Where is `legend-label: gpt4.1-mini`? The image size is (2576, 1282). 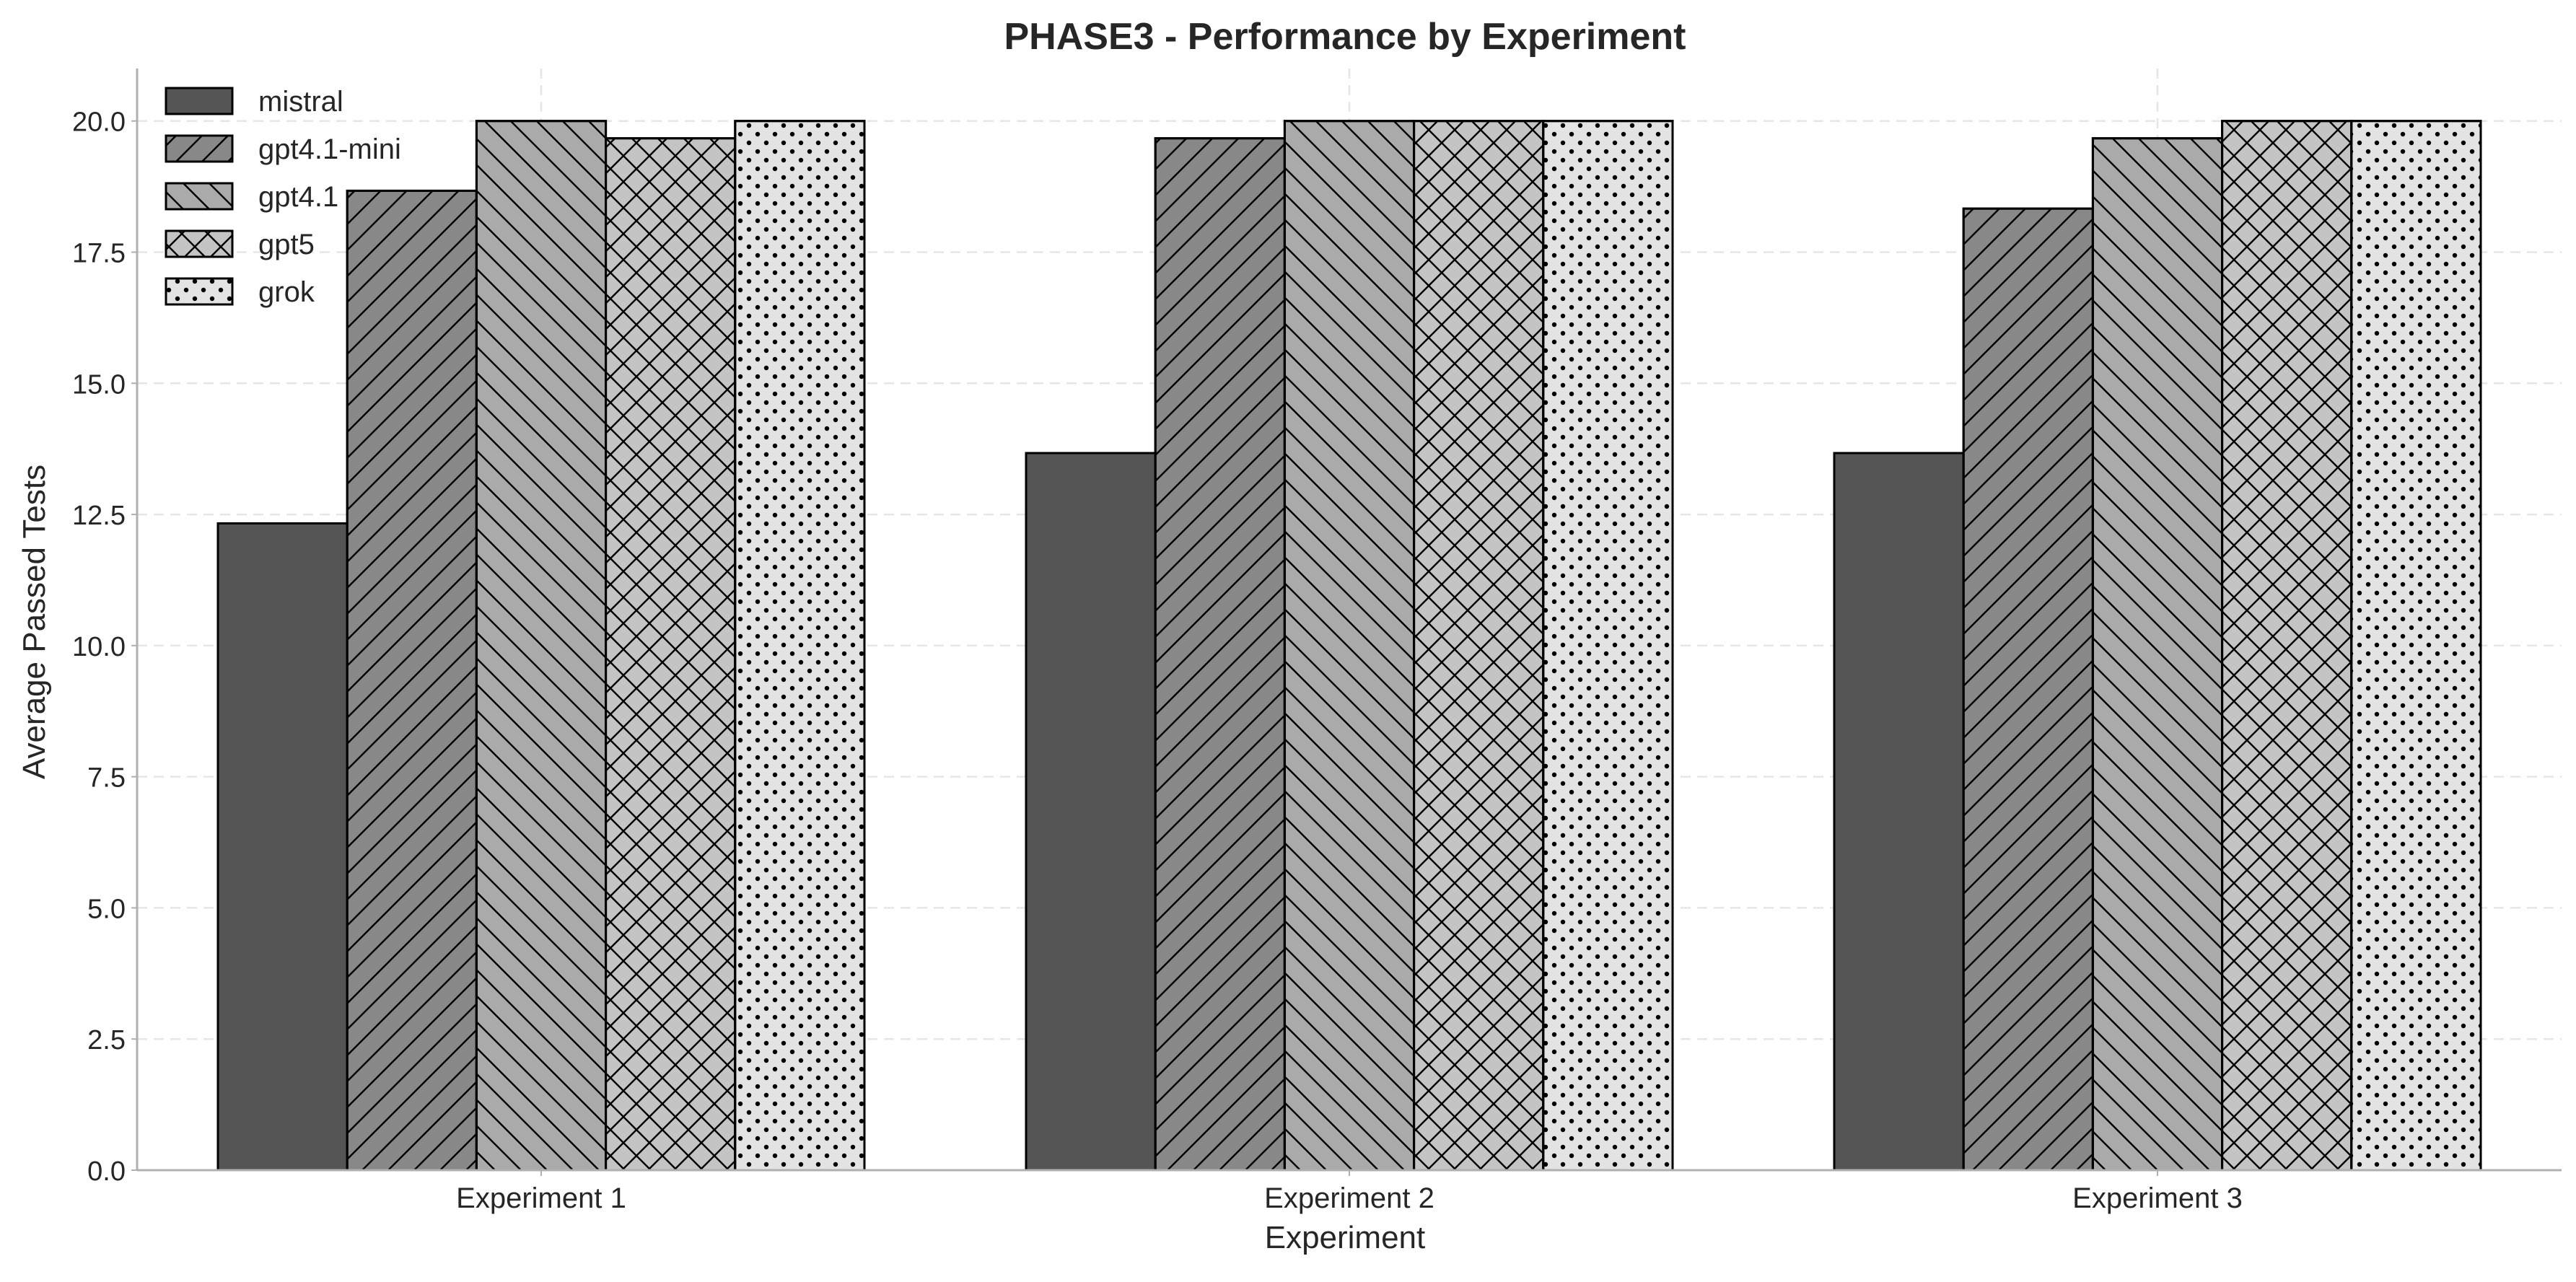
legend-label: gpt4.1-mini is located at coordinates (329, 149).